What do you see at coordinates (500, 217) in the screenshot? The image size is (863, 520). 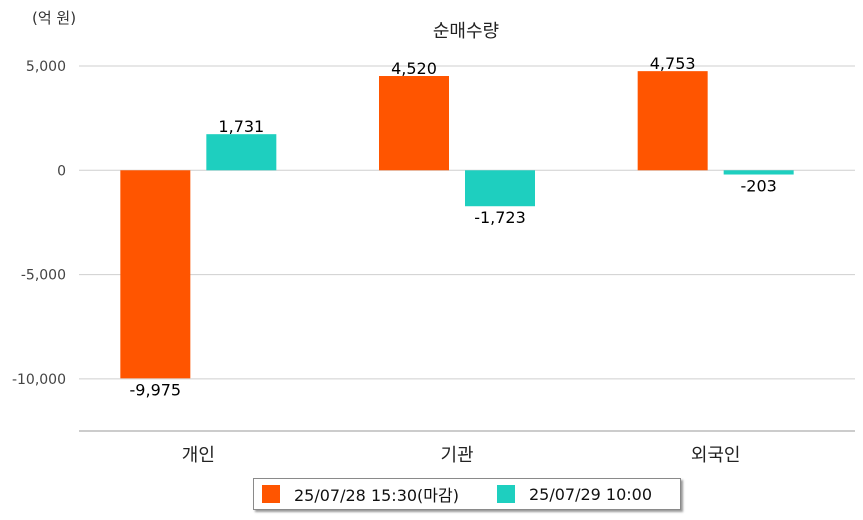 I see `data-label: -1,723` at bounding box center [500, 217].